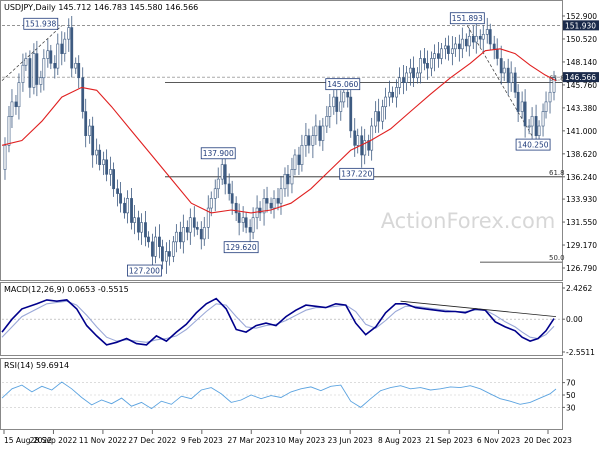 This screenshot has width=600, height=454. Describe the element at coordinates (557, 79) in the screenshot. I see `fib-level-label: 61.8` at that location.